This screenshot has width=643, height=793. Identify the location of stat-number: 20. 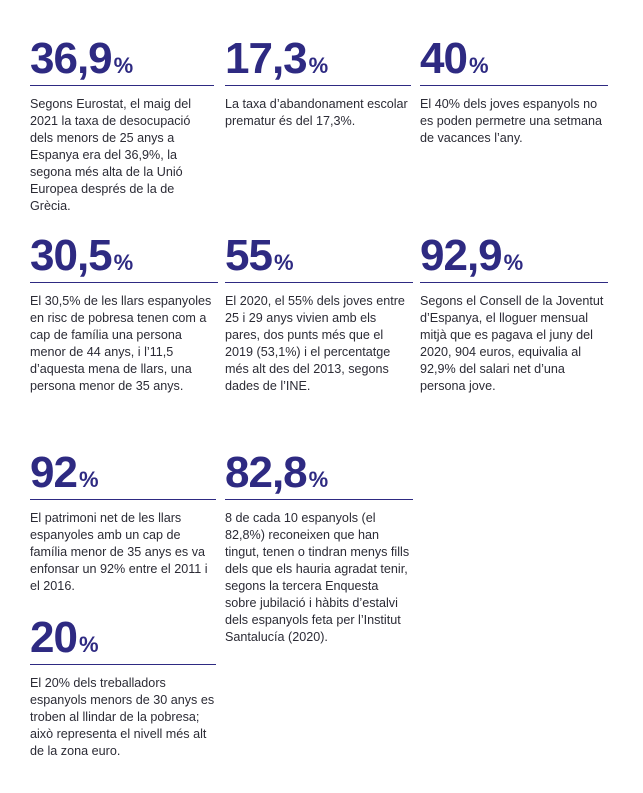
(54, 637).